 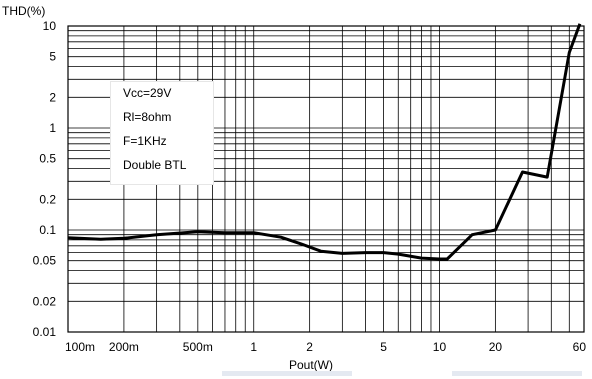 I want to click on y-tick-label: 0.02, so click(x=45, y=301).